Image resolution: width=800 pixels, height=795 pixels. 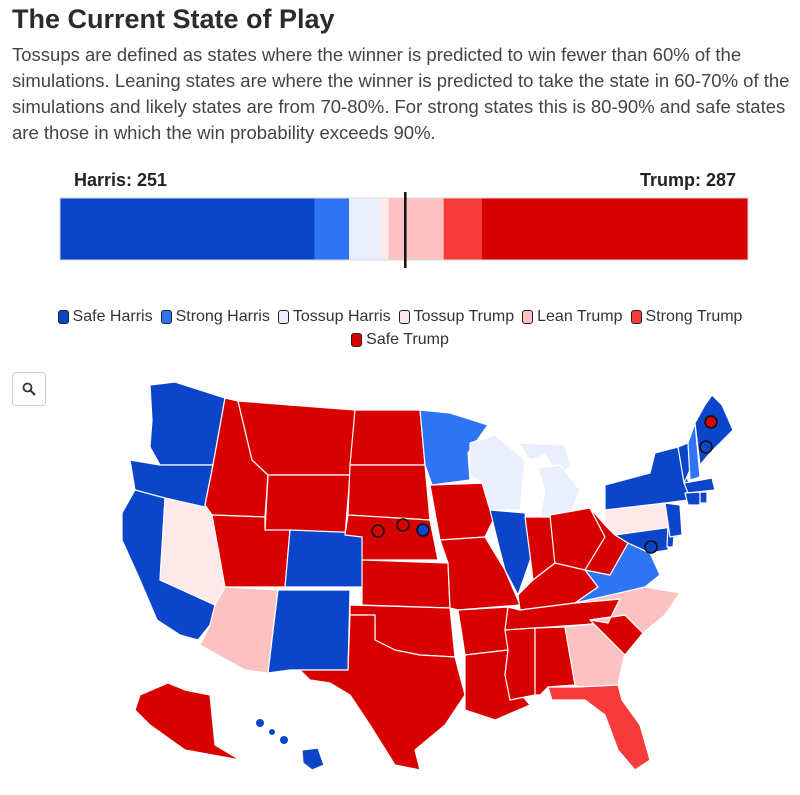 I want to click on legend-label: Tossup Harris, so click(x=341, y=316).